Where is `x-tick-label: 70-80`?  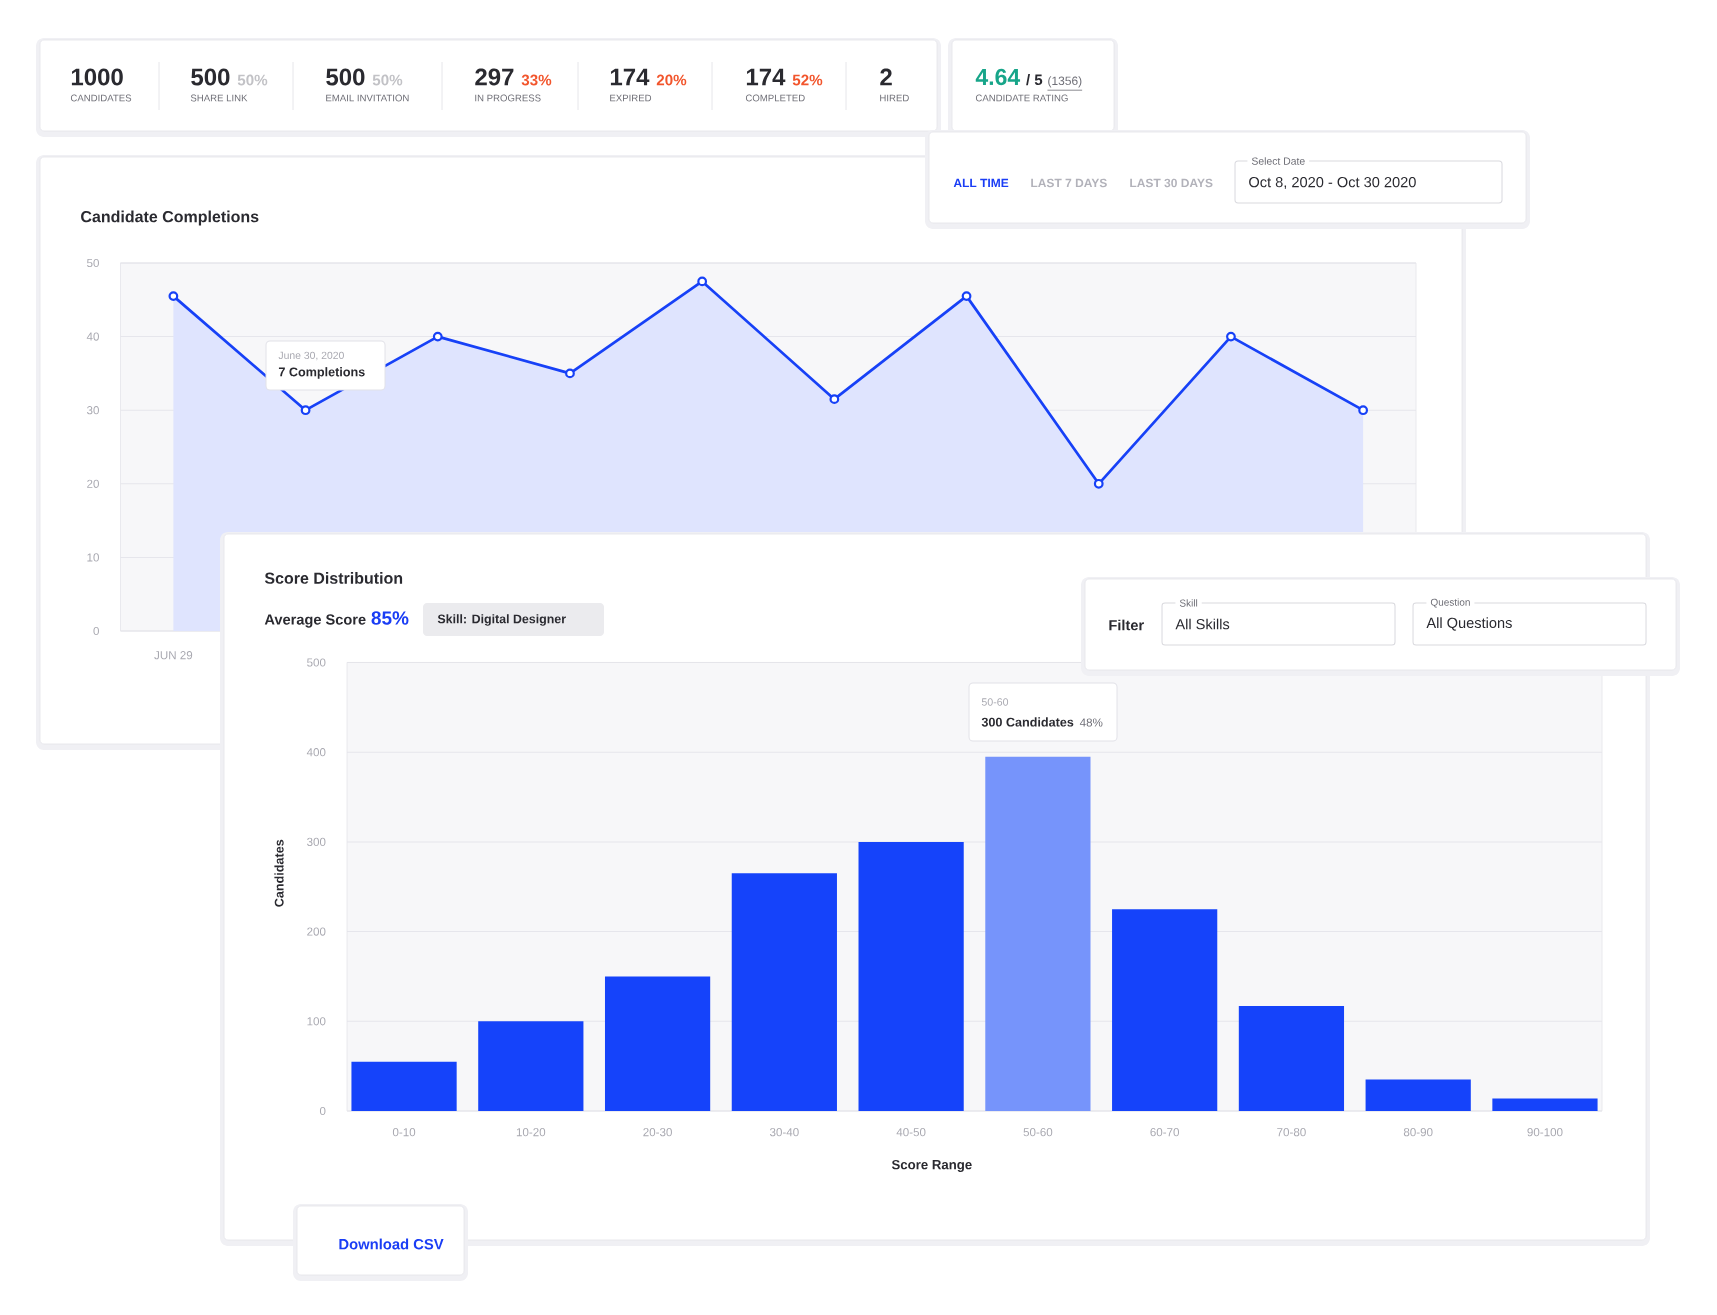 x-tick-label: 70-80 is located at coordinates (1291, 1132).